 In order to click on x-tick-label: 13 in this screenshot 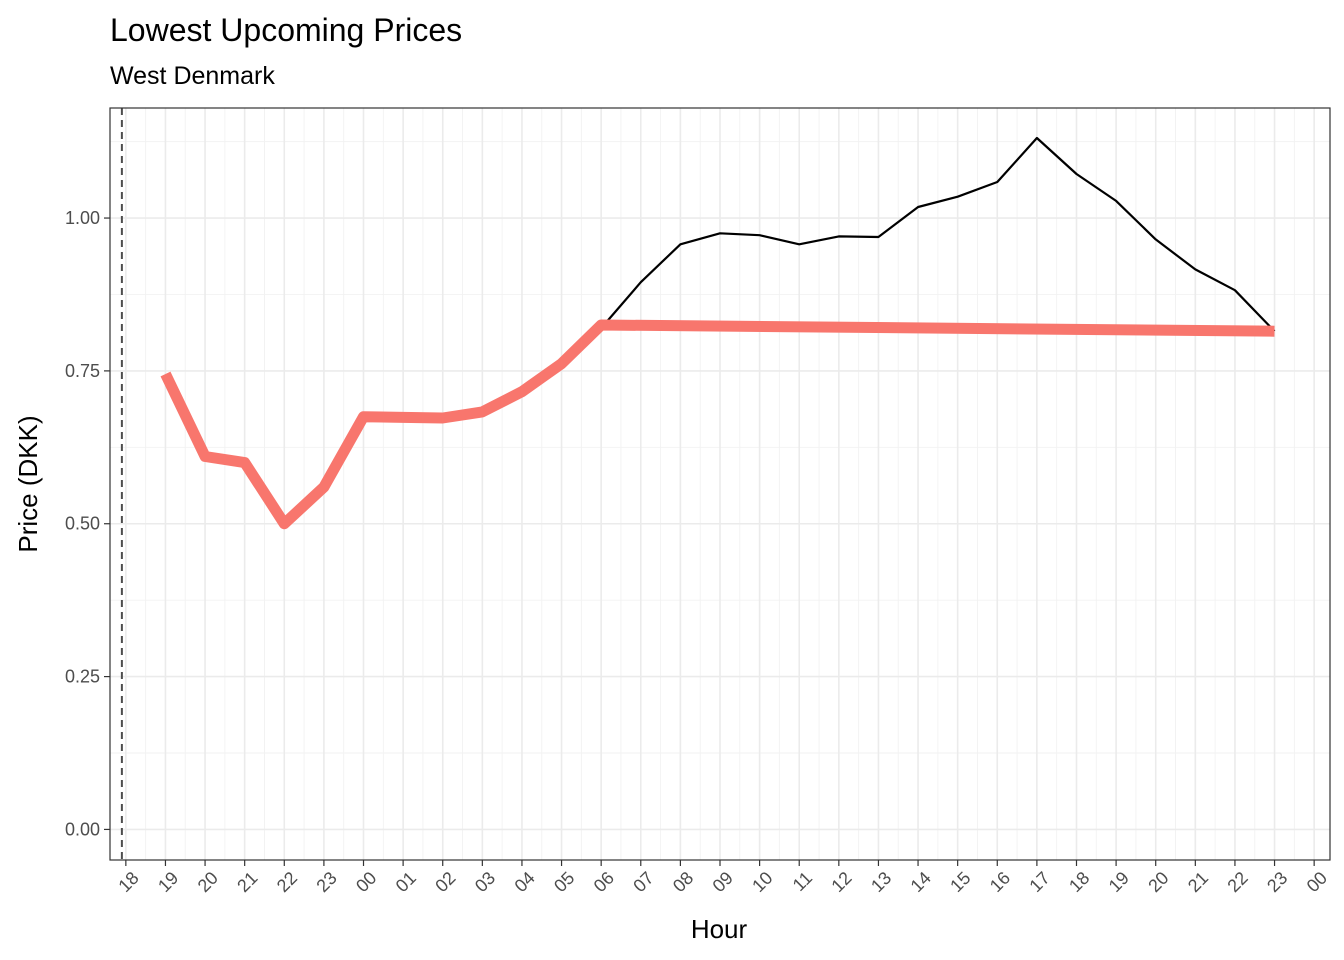, I will do `click(881, 882)`.